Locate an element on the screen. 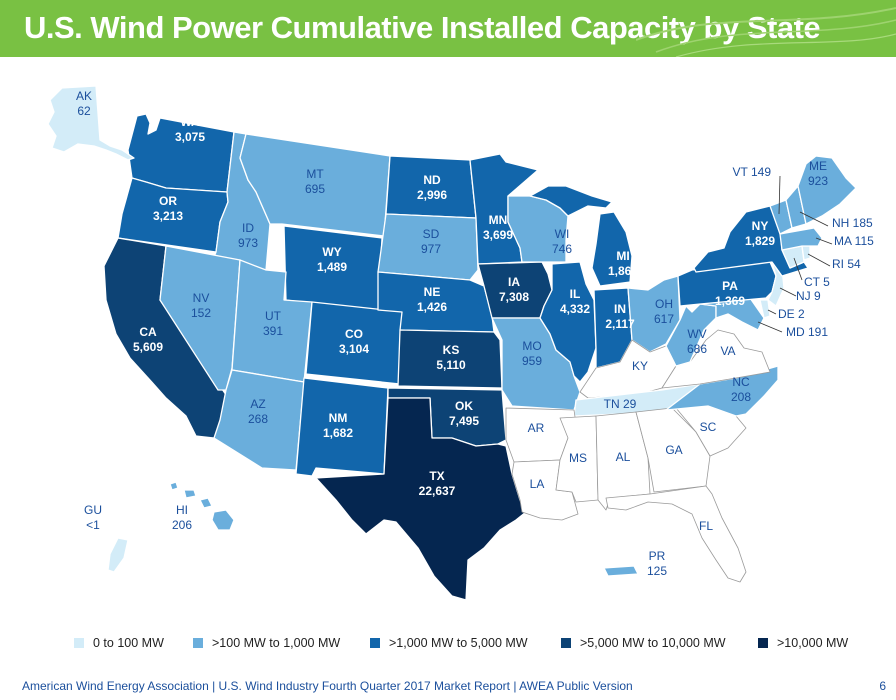  decorative-swoosh is located at coordinates (766, 32).